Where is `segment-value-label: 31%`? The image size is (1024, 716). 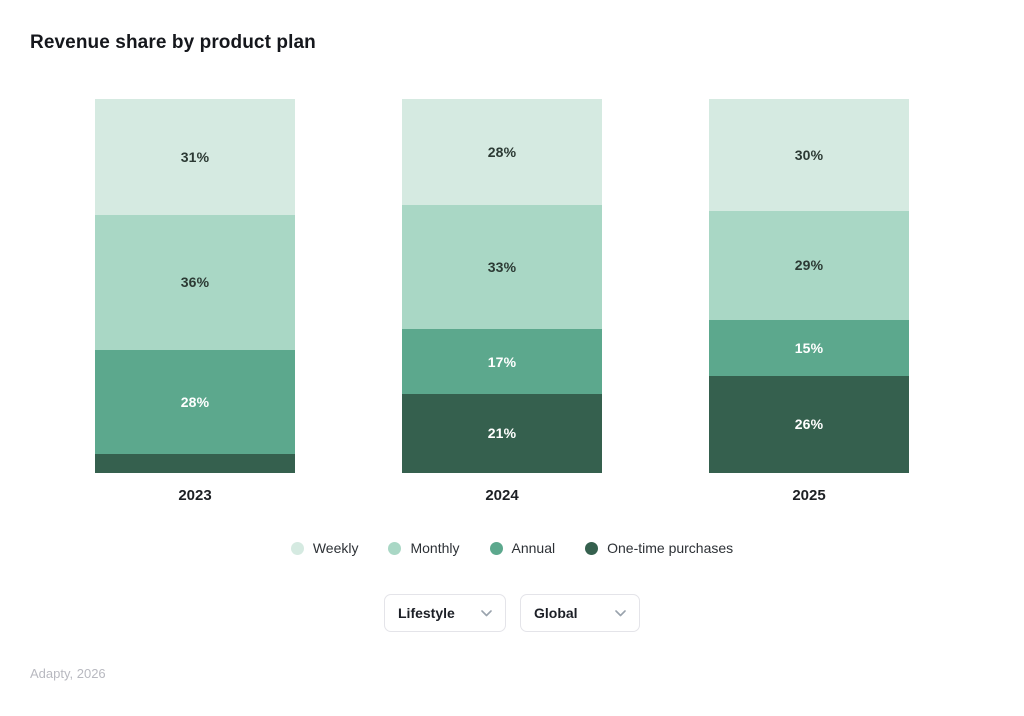
segment-value-label: 31% is located at coordinates (195, 156).